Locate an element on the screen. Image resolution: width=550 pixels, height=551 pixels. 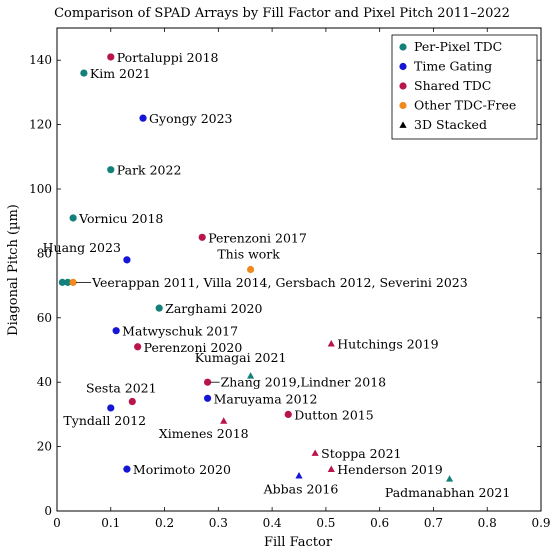
point-label: Stoppa 2021 is located at coordinates (361, 453).